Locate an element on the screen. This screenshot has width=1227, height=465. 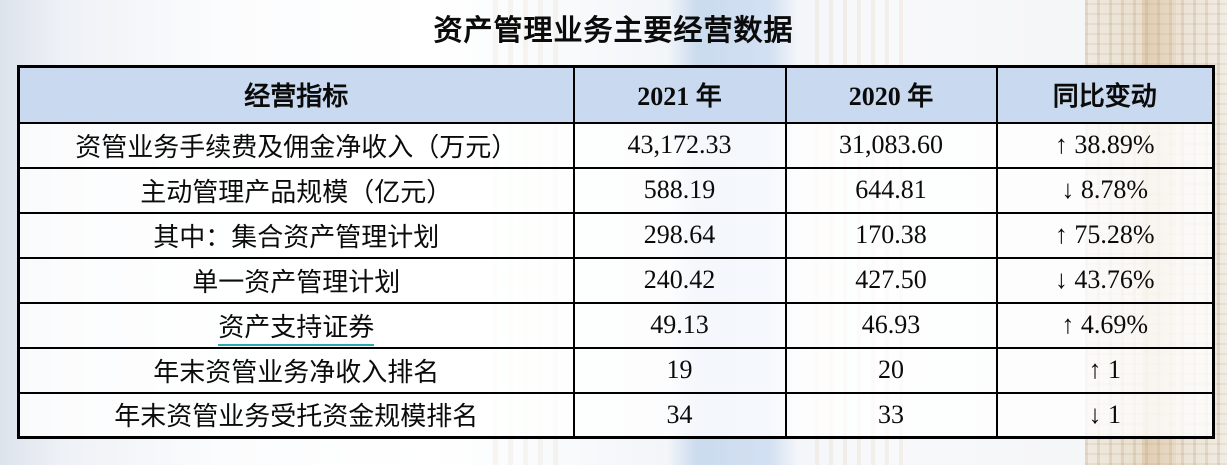
value-2021-cell: 240.42 is located at coordinates (679, 280).